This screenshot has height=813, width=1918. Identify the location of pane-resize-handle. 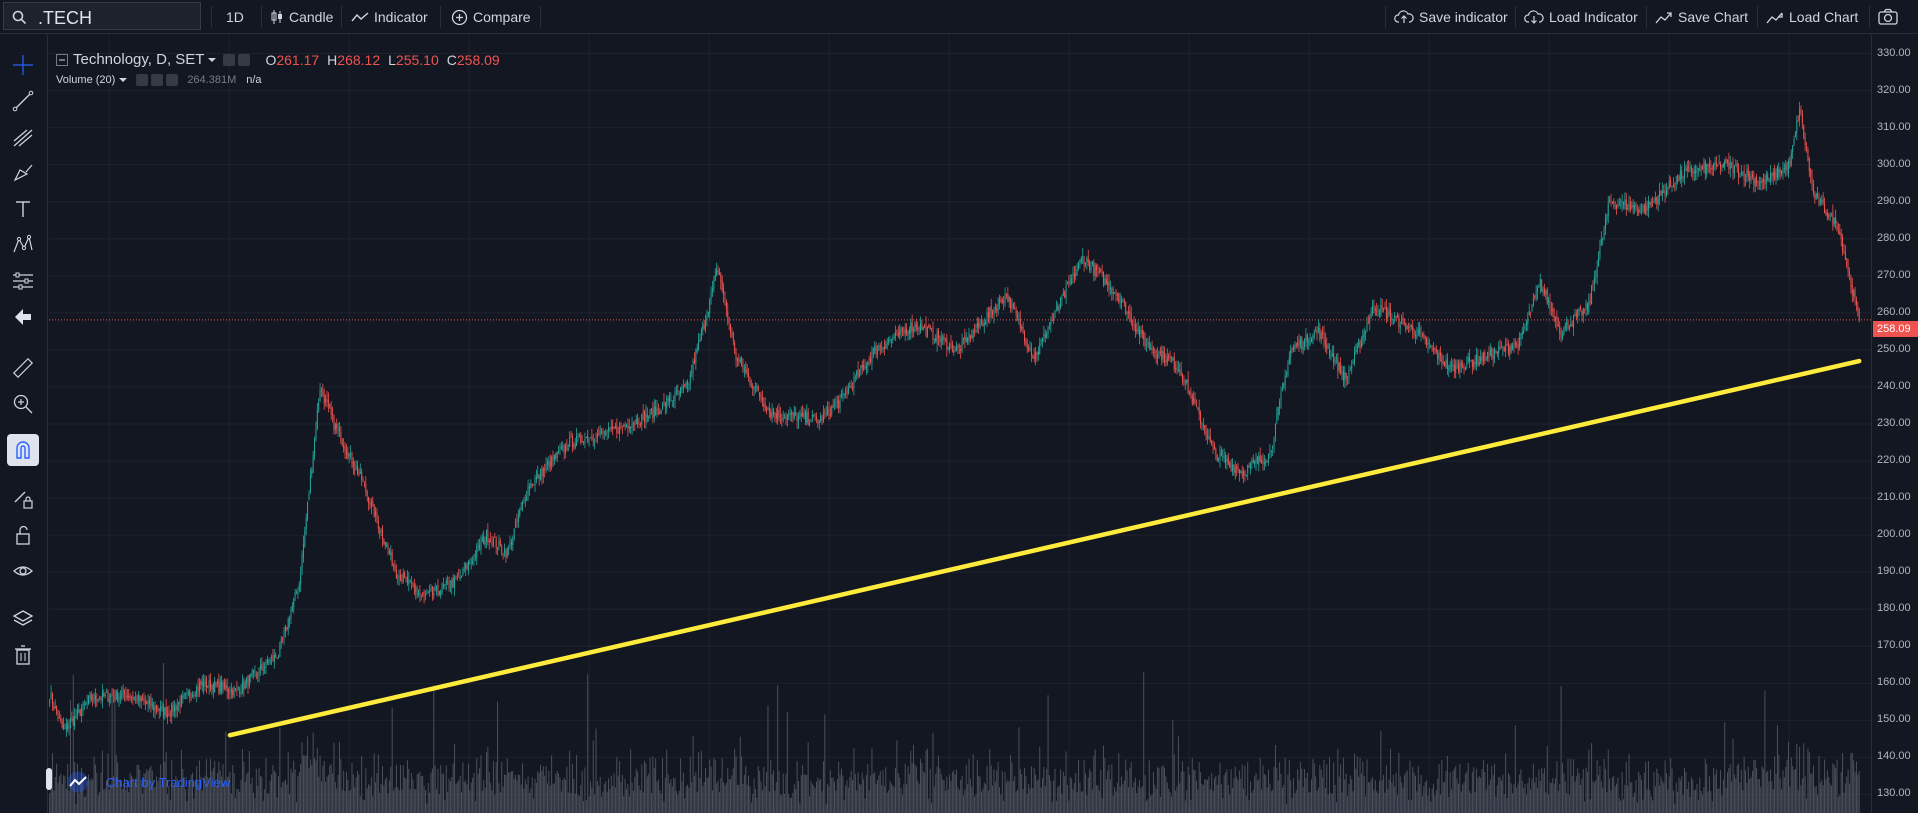
(49, 779).